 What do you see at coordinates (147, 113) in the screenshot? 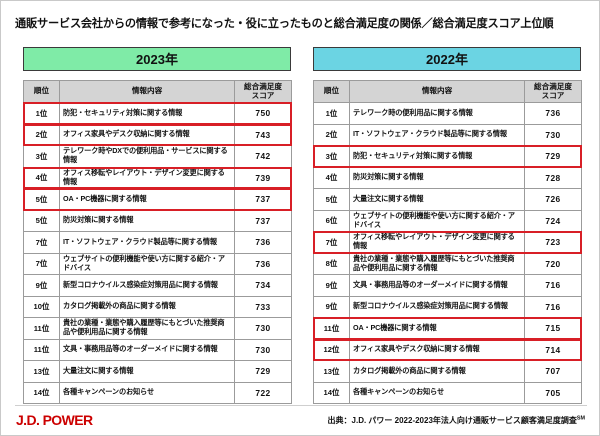
I see `cell-description: 防犯・セキュリティ対策に関する情報` at bounding box center [147, 113].